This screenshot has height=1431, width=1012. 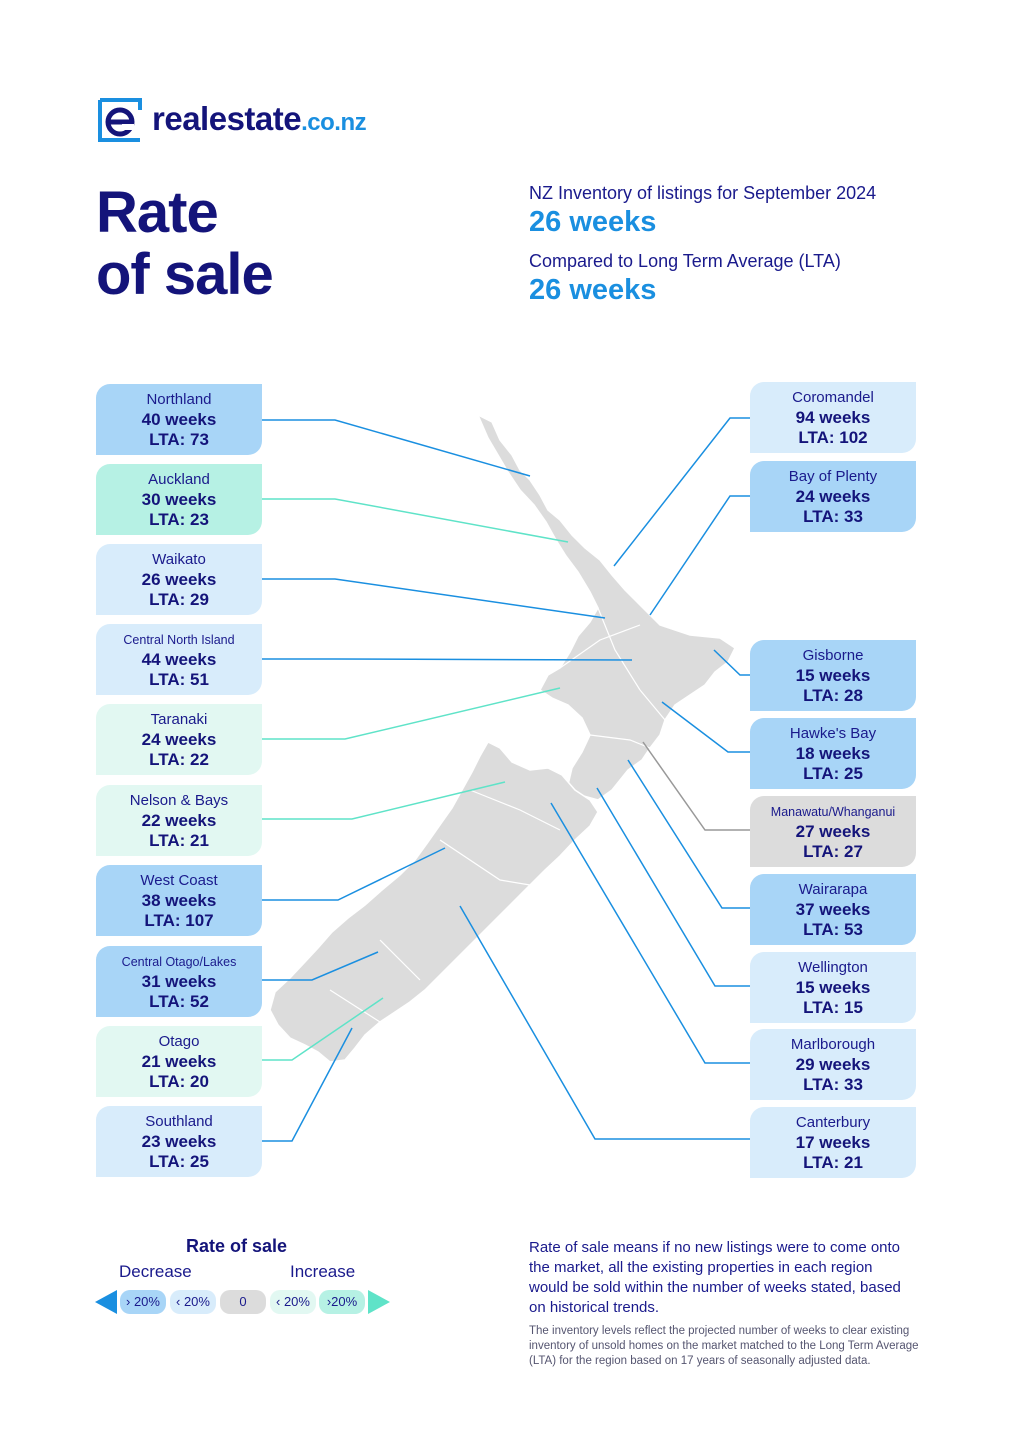 What do you see at coordinates (833, 831) in the screenshot?
I see `region-card-manawatu-whanganui: Manawatu/Whanganui 27 weeks LTA: 27` at bounding box center [833, 831].